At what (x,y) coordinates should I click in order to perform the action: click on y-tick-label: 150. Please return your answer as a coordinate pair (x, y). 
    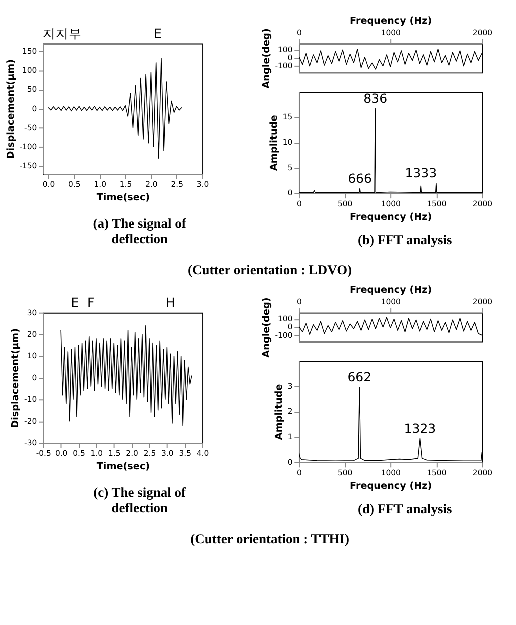
    Looking at the image, I should click on (30, 51).